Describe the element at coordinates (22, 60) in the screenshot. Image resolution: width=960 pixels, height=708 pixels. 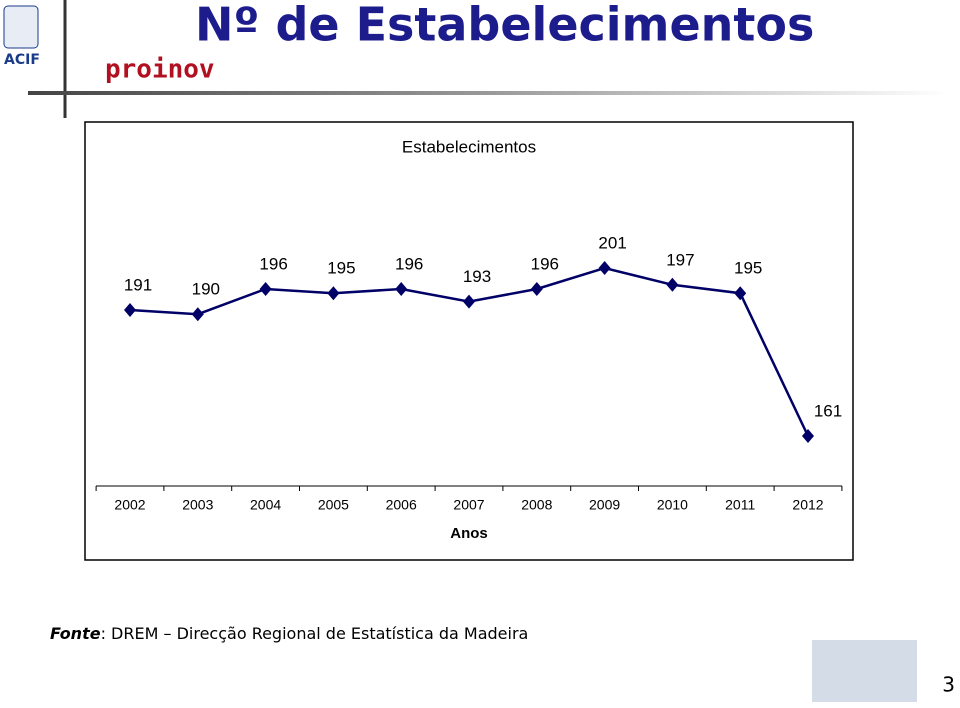
I see `logo-acif: ACIF` at that location.